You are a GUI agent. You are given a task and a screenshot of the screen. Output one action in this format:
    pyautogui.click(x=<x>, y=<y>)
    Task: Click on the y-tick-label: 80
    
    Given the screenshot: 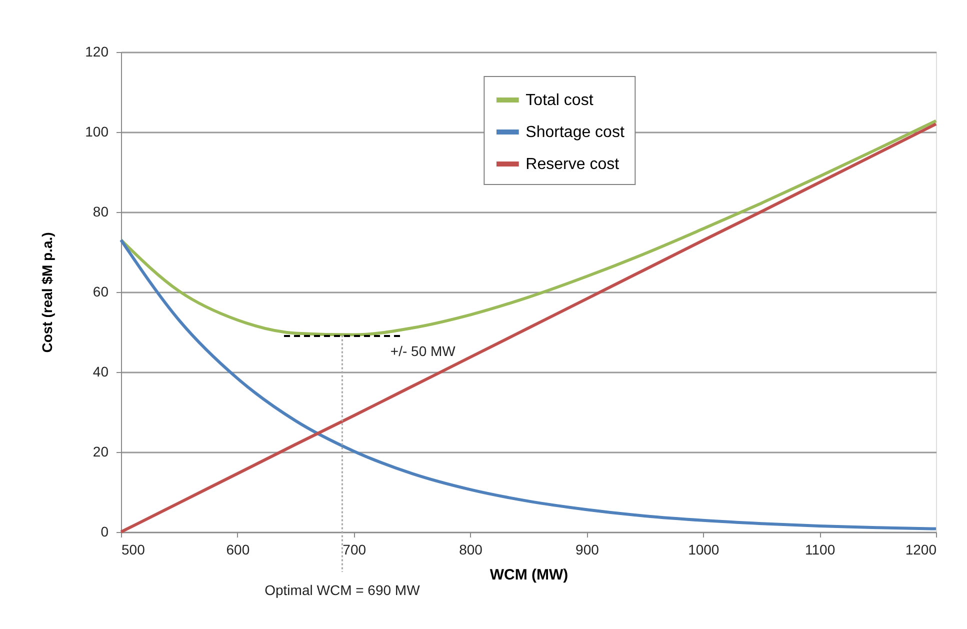 What is the action you would take?
    pyautogui.click(x=100, y=212)
    